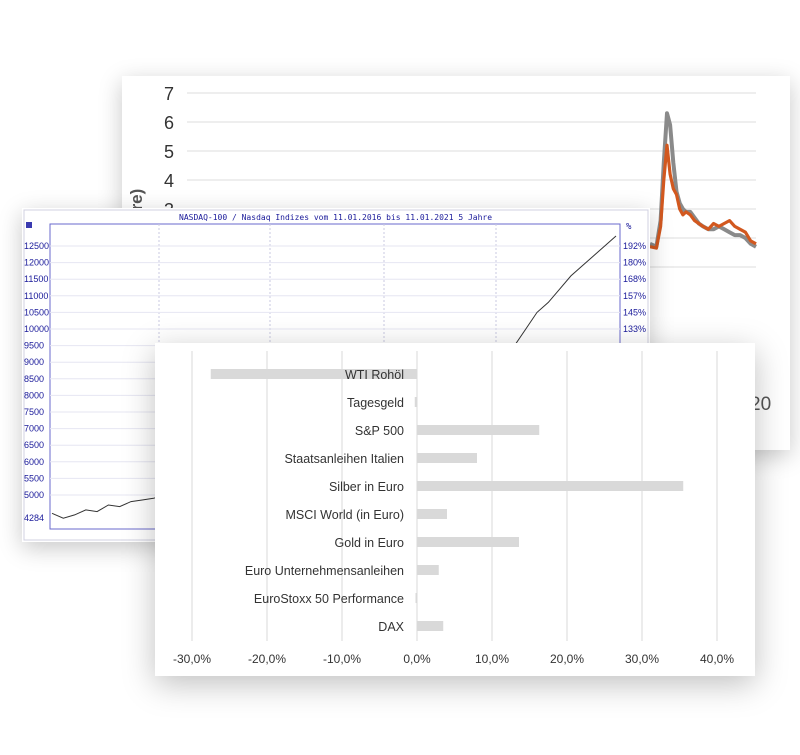 Image resolution: width=800 pixels, height=755 pixels. Describe the element at coordinates (169, 123) in the screenshot. I see `zscore-y-tick: 6` at that location.